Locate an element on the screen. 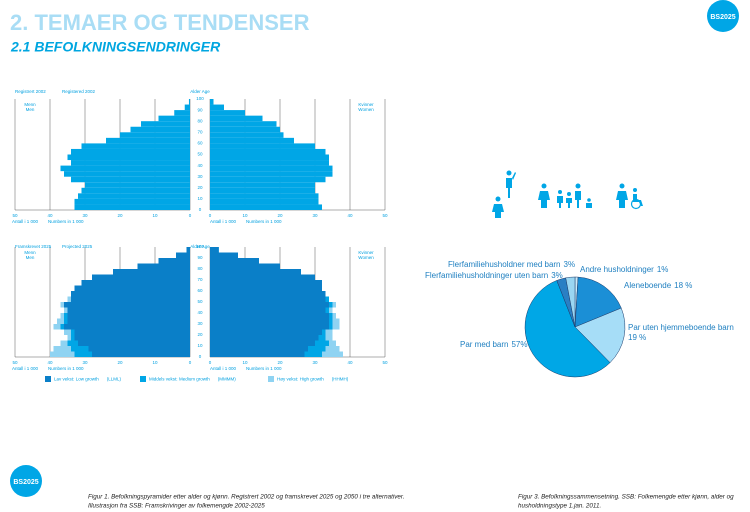 The height and width of the screenshot is (512, 750). slice-label: Par uten hjemmeboende barn is located at coordinates (681, 327).